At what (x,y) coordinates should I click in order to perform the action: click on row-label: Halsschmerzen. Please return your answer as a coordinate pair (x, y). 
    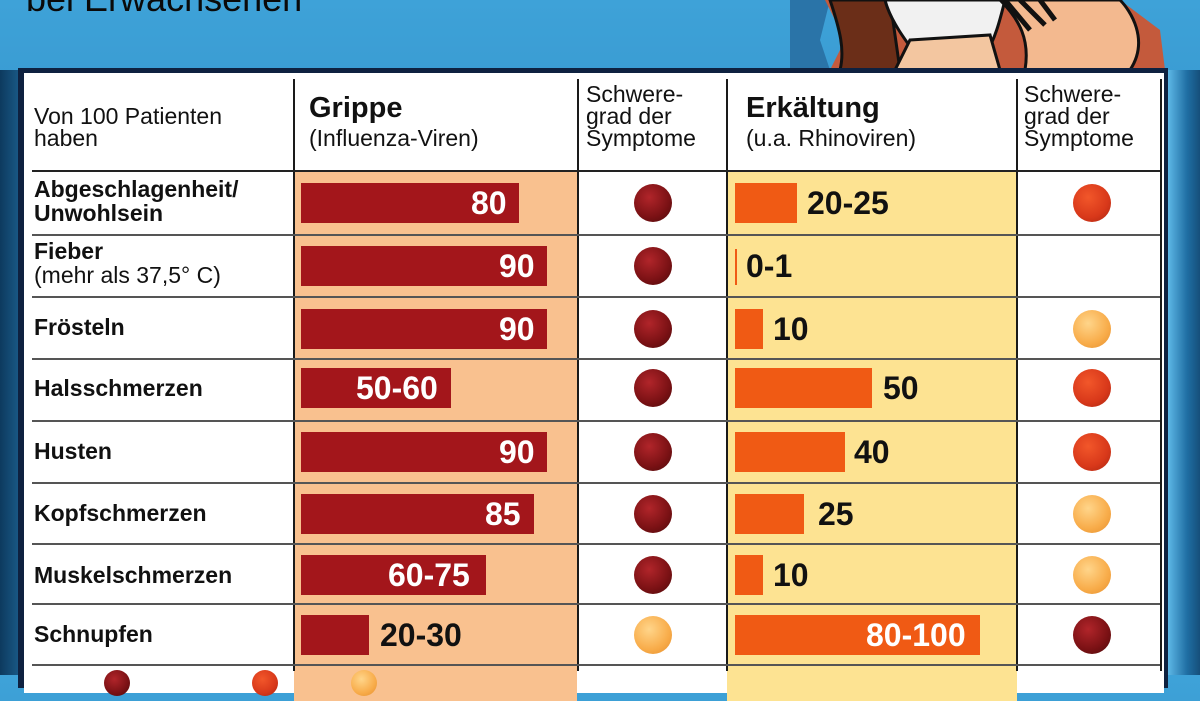
    Looking at the image, I should click on (118, 388).